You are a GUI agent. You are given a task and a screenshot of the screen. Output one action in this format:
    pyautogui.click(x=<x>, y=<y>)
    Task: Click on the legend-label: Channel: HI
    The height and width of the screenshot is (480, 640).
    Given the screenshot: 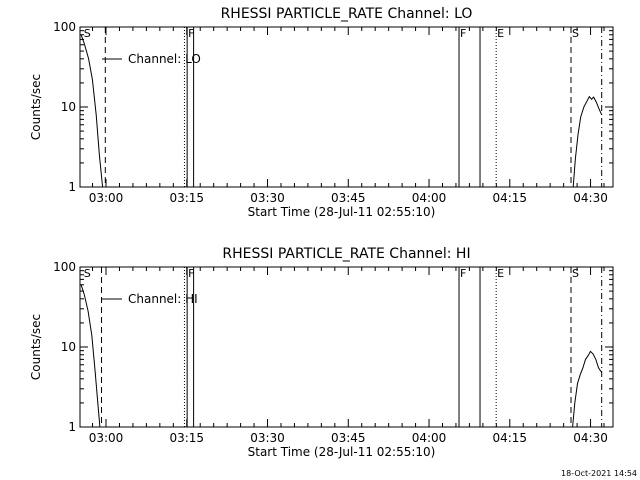 What is the action you would take?
    pyautogui.click(x=163, y=299)
    